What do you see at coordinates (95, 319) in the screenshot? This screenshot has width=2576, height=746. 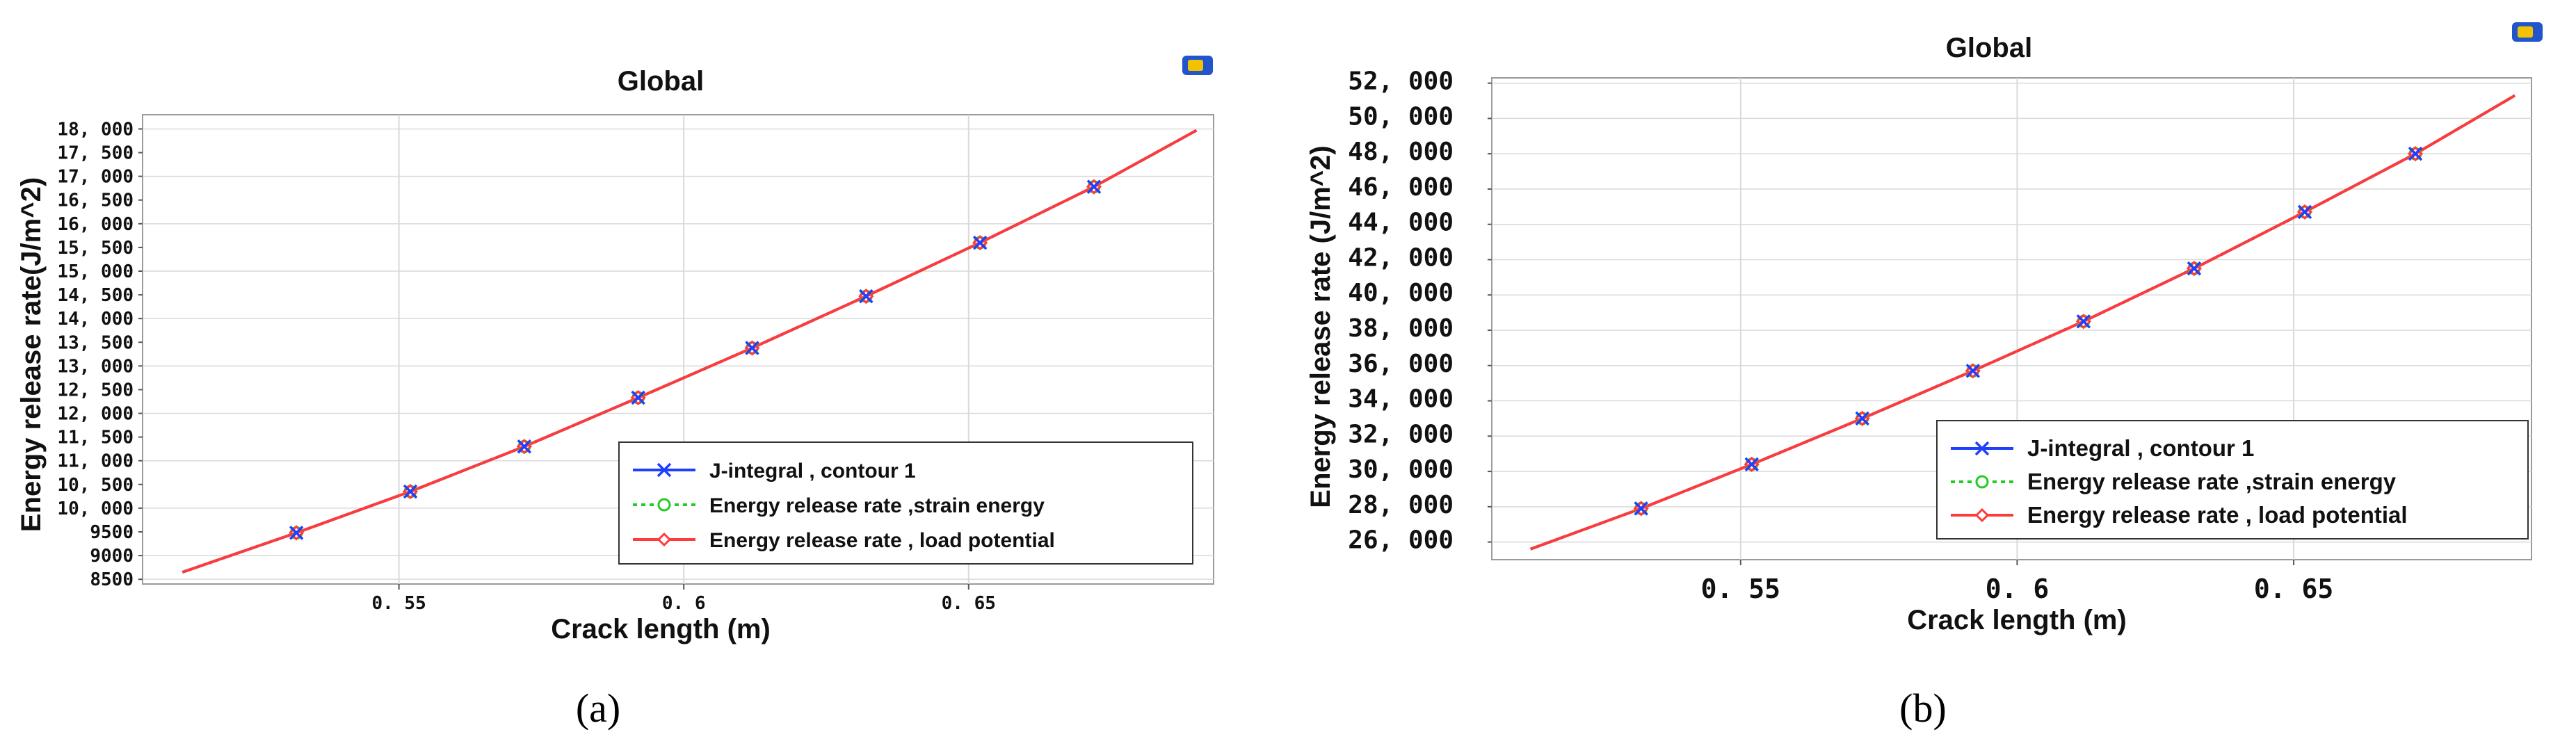 I see `y-tick-label: 14, 000` at bounding box center [95, 319].